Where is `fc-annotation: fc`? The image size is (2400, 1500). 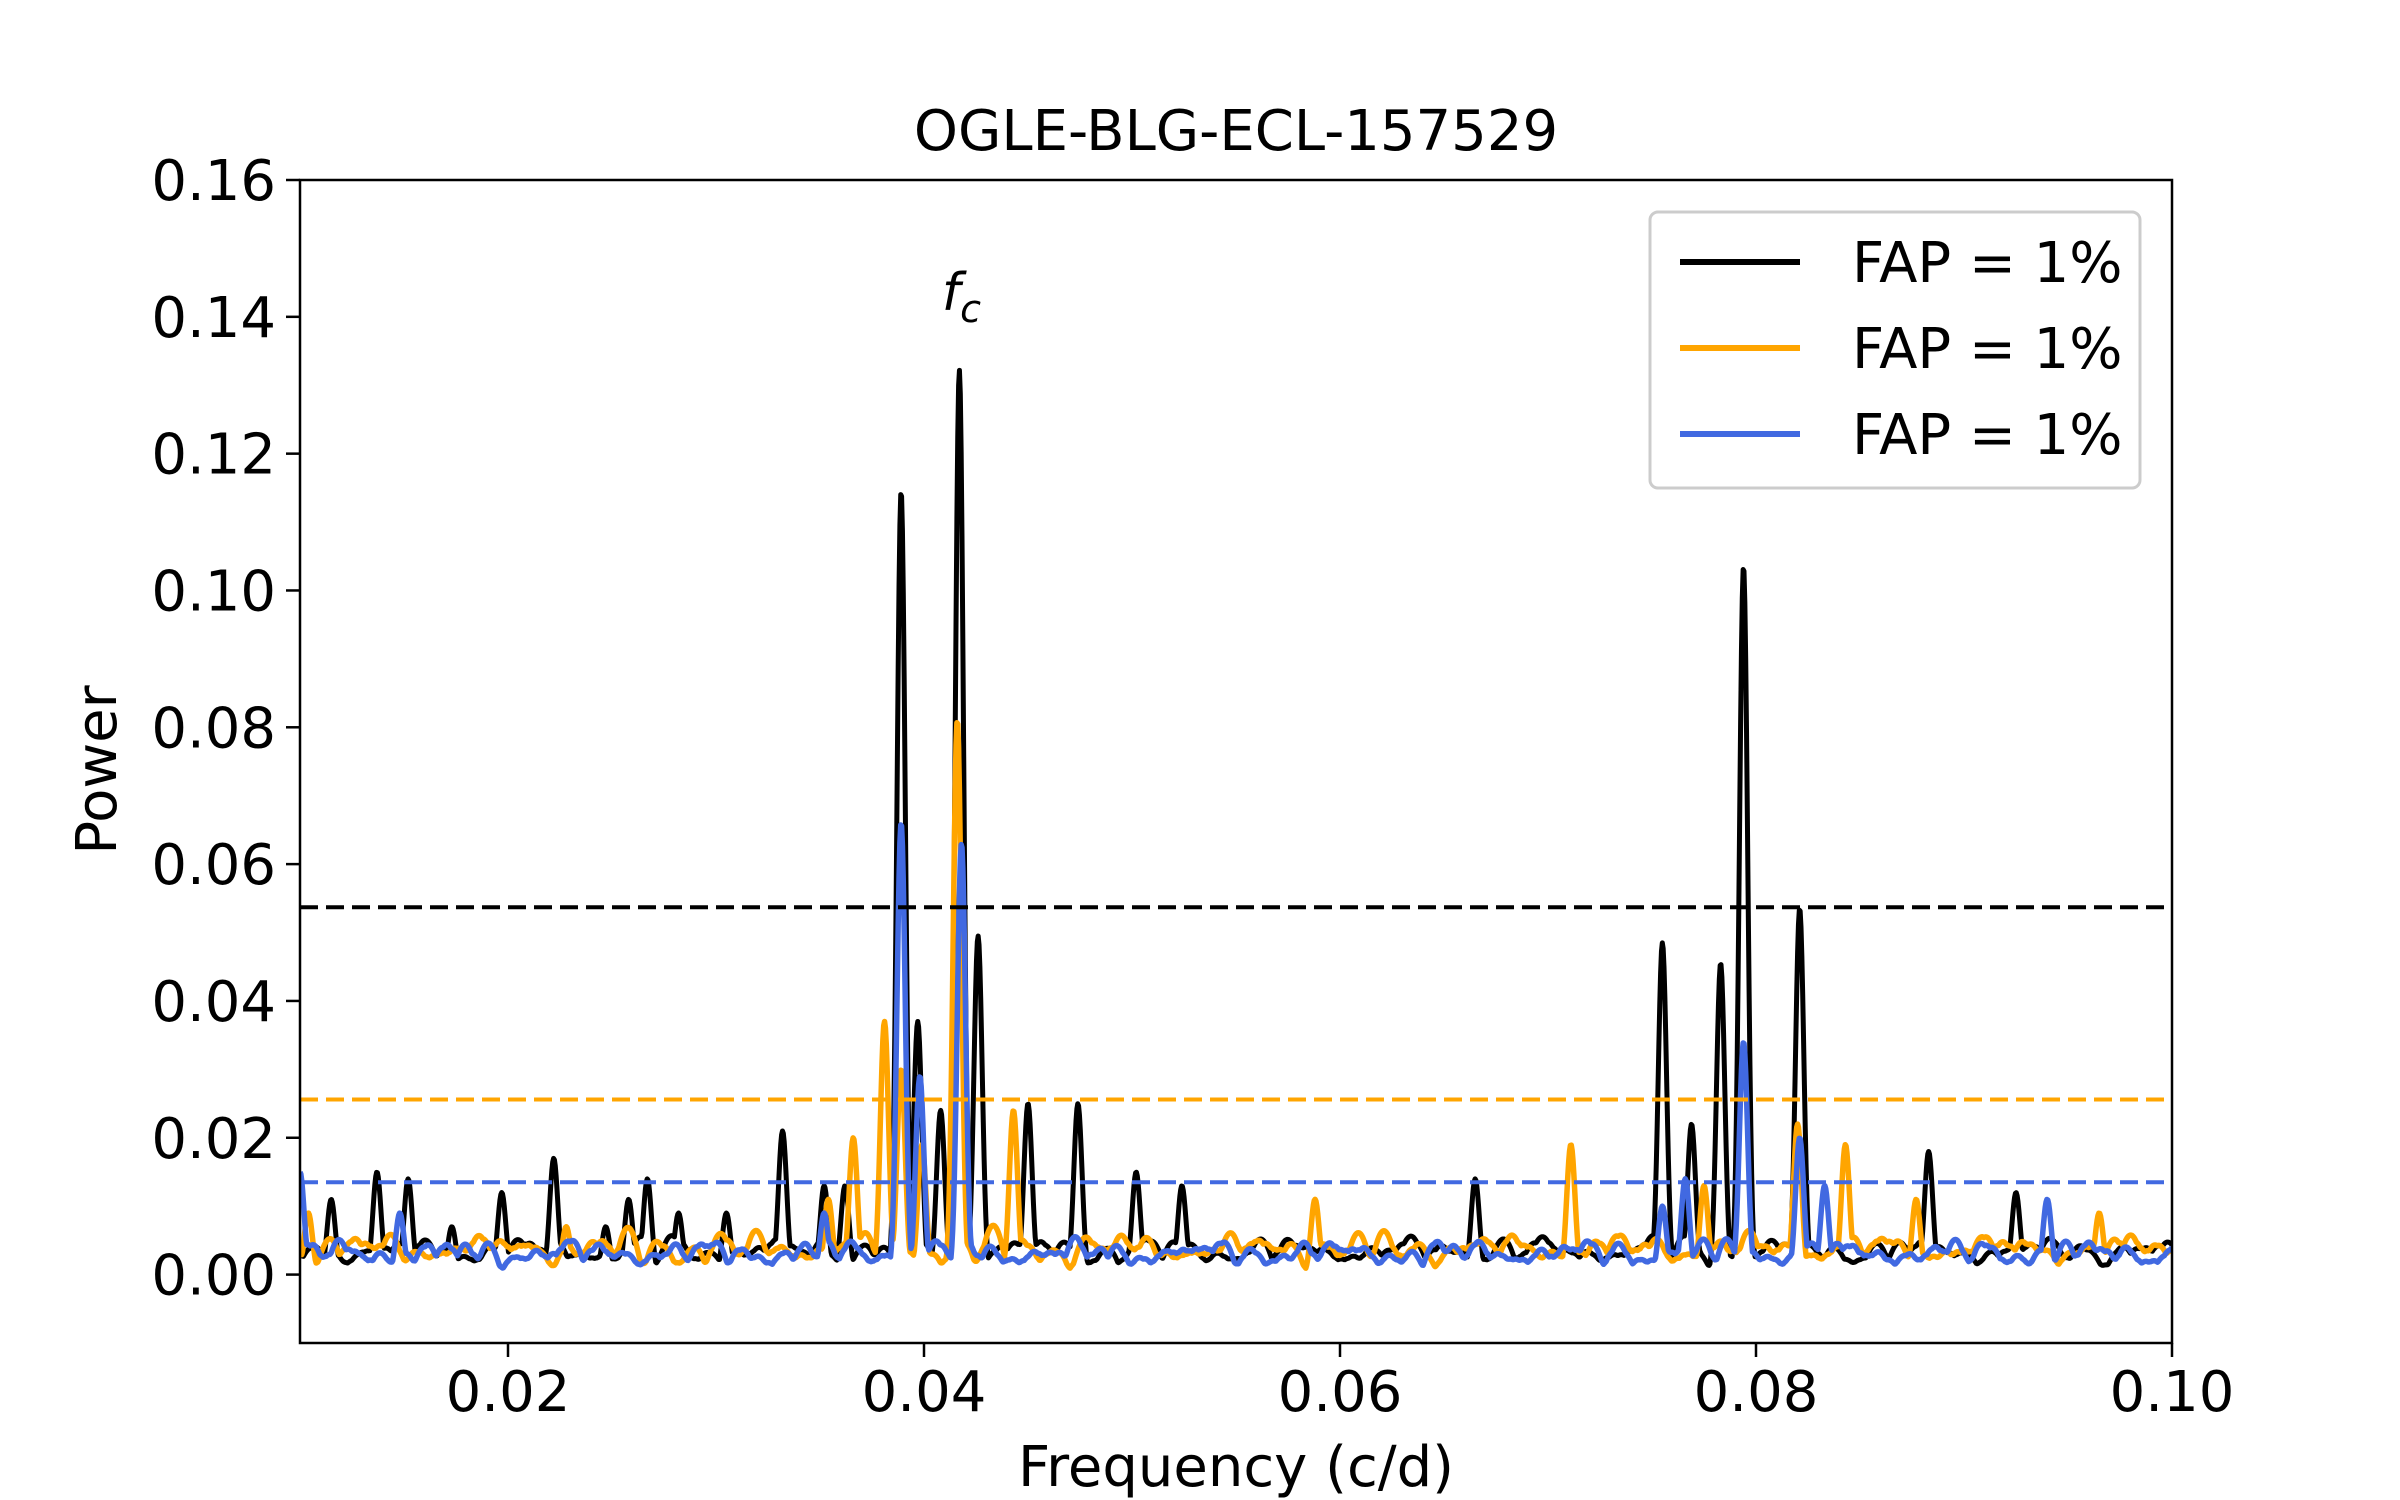
fc-annotation: fc is located at coordinates (961, 297).